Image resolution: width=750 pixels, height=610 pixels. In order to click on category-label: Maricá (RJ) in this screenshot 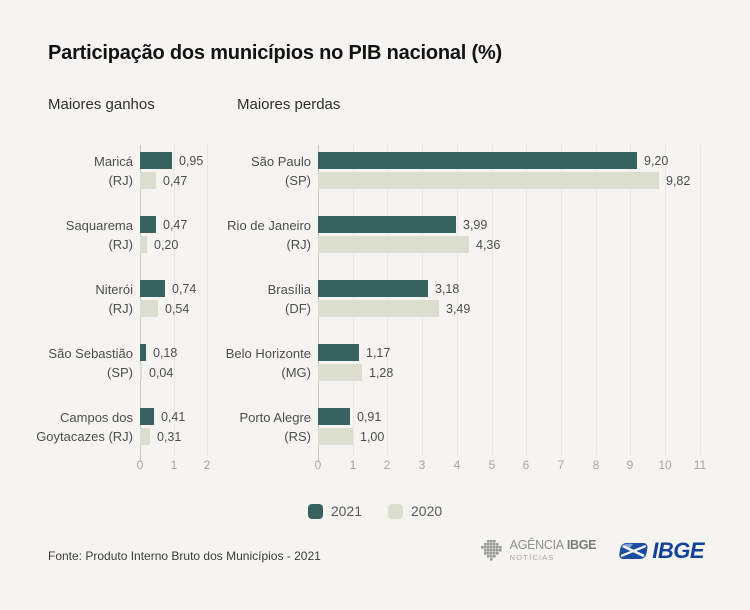, I will do `click(70, 170)`.